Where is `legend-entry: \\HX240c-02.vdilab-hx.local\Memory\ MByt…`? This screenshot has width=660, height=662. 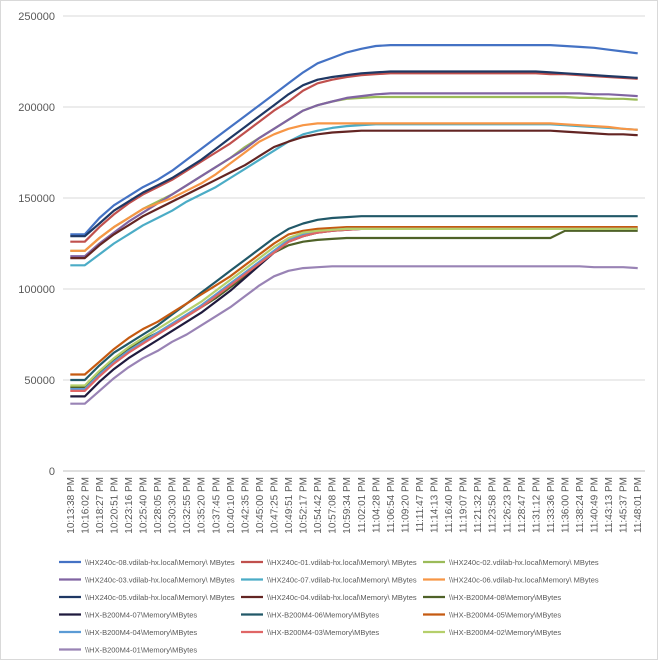
legend-entry: \\HX240c-02.vdilab-hx.local\Memory\ MByt… is located at coordinates (524, 562).